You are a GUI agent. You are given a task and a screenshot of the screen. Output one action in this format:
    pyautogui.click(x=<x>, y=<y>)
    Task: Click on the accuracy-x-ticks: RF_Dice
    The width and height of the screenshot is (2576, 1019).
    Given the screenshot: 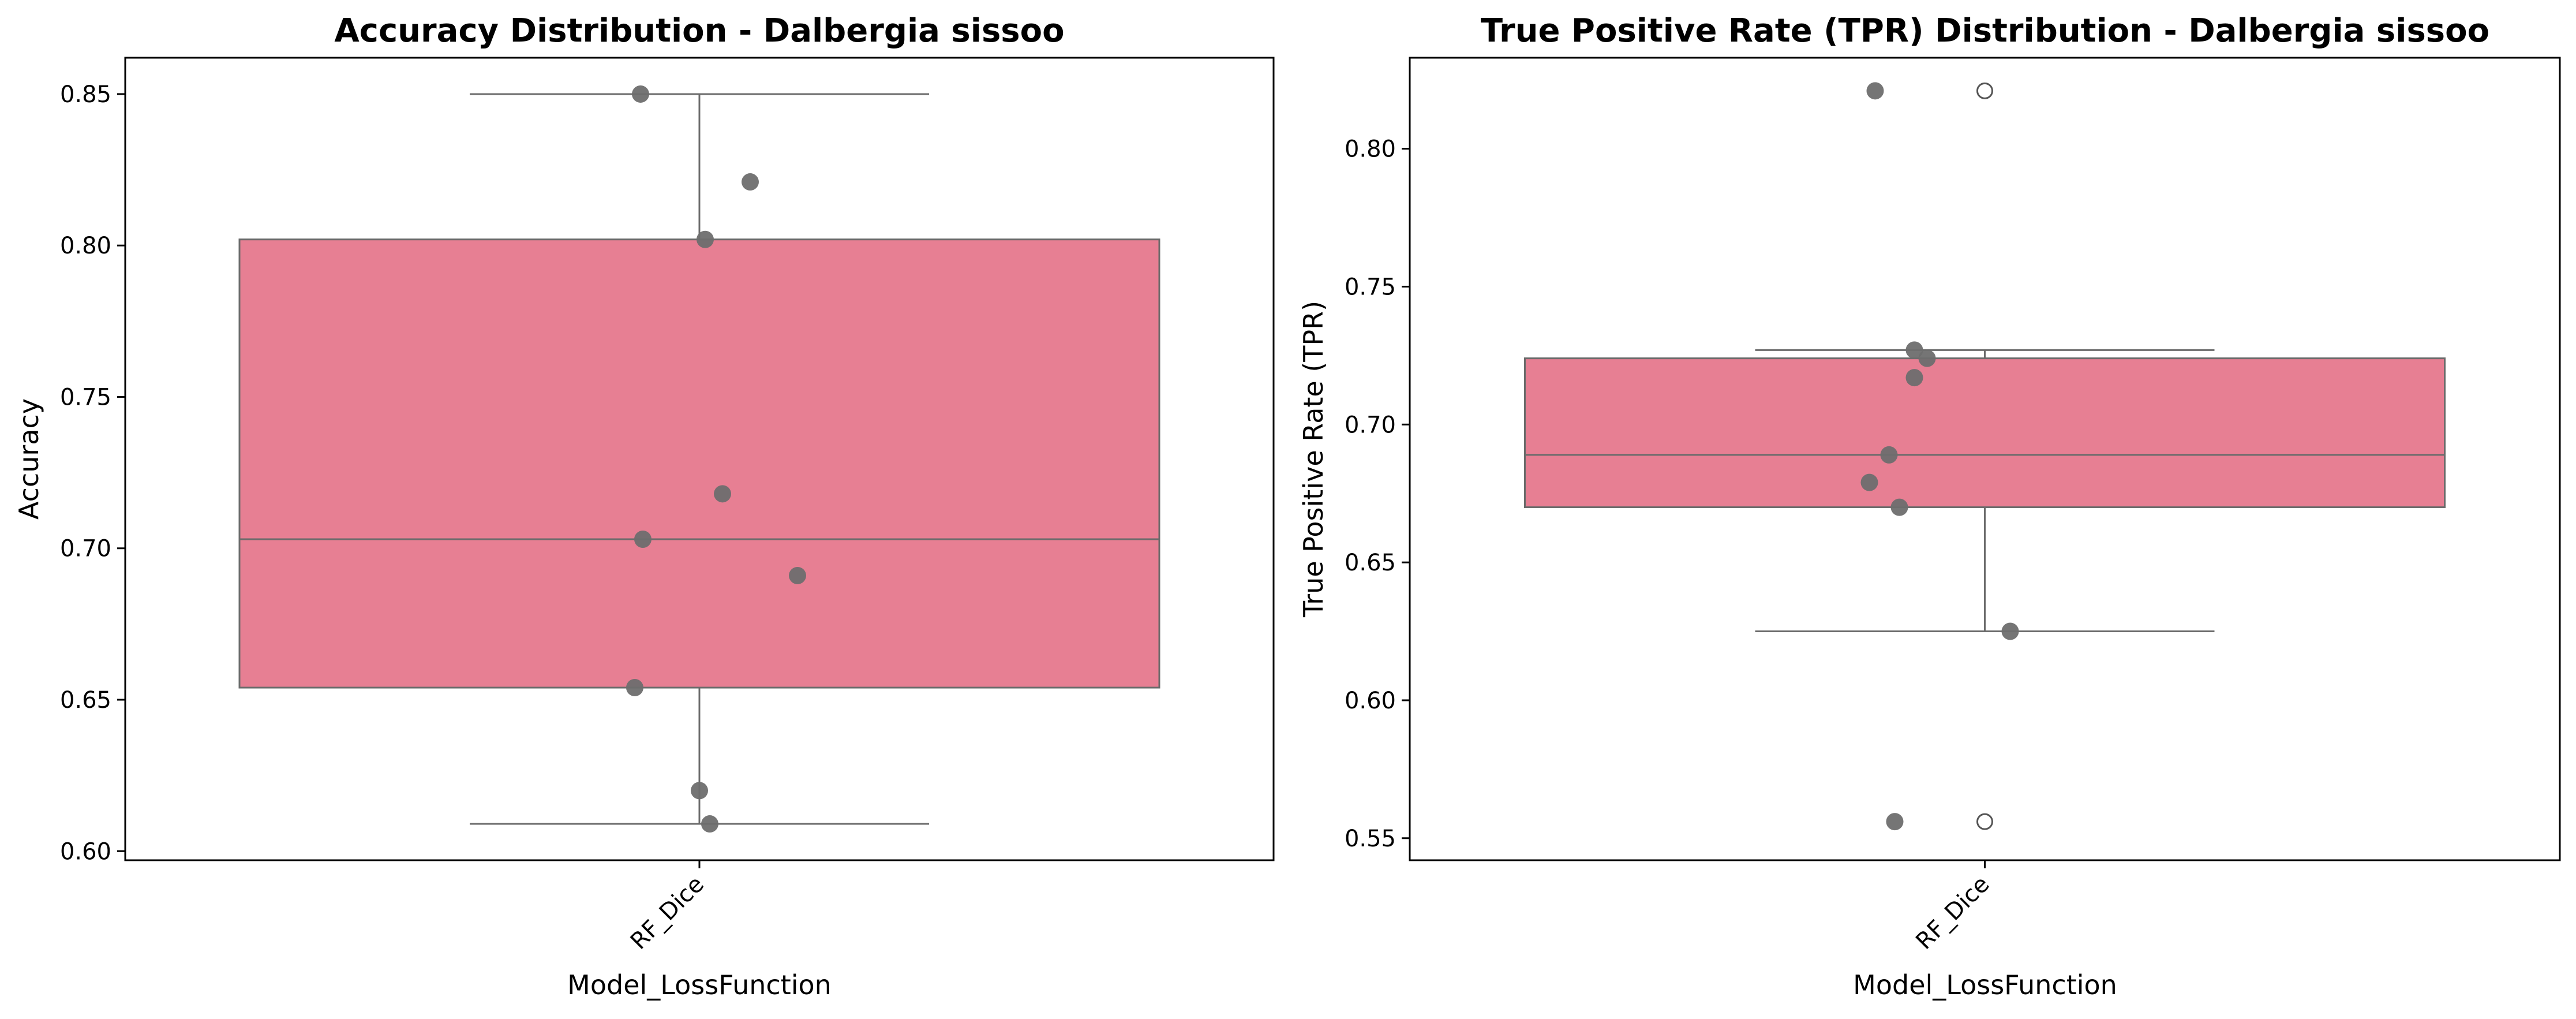 What is the action you would take?
    pyautogui.click(x=668, y=907)
    